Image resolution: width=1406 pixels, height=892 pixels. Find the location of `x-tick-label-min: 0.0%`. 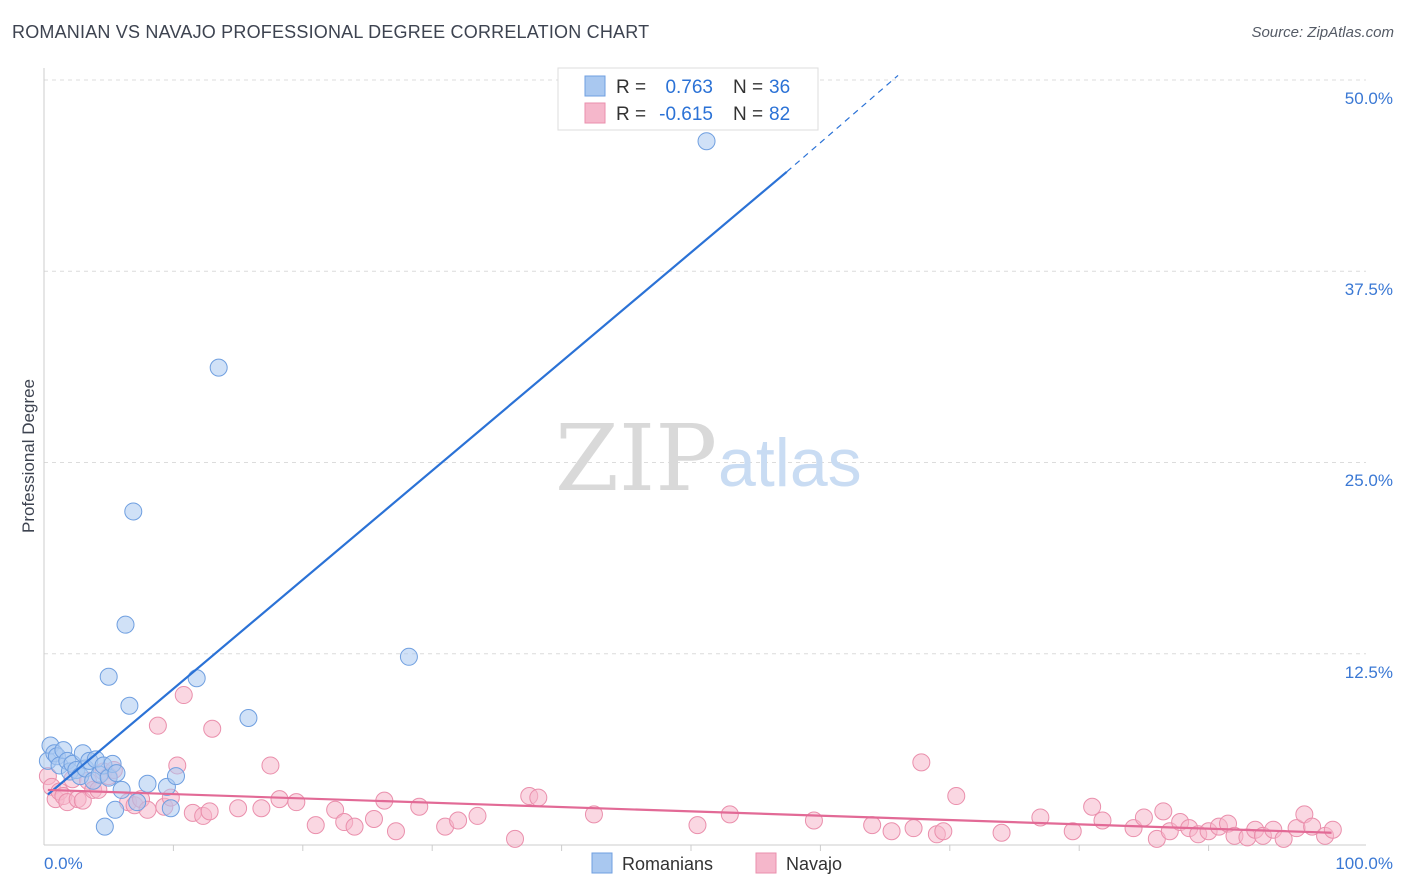

x-tick-label-min: 0.0% is located at coordinates (63, 863).